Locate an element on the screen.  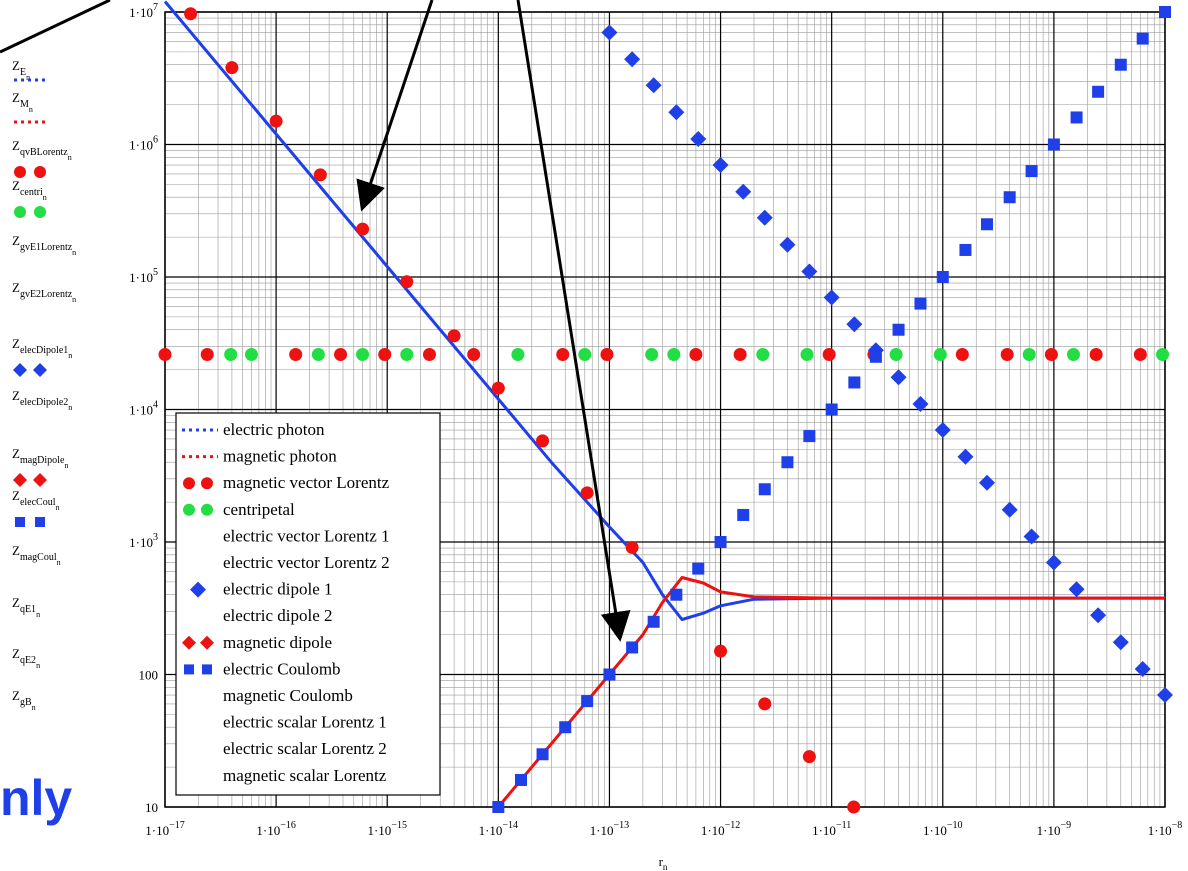
y-axis-label: ZqE2n is located at coordinates (26, 658).